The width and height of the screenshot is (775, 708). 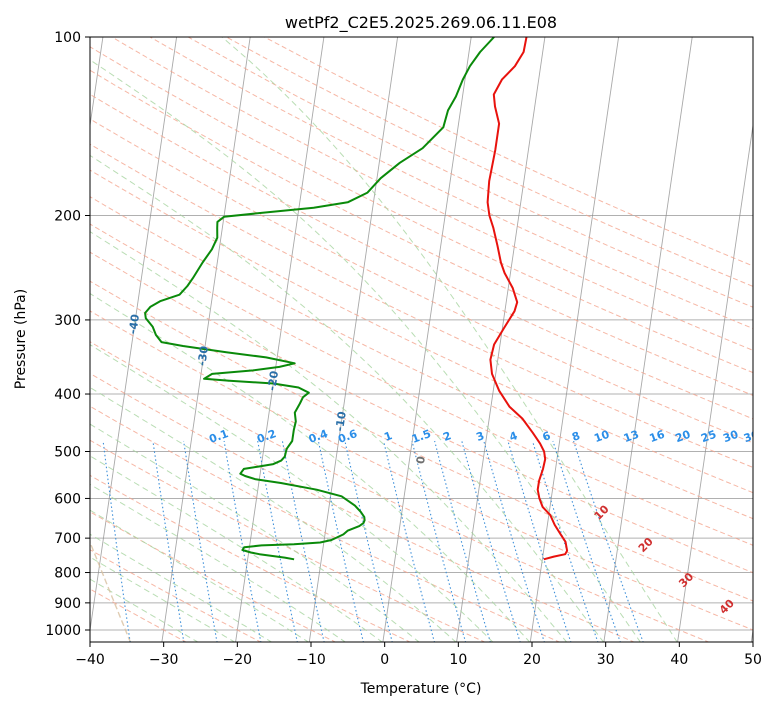 What do you see at coordinates (421, 436) in the screenshot?
I see `mixing-ratio-label: 1.5` at bounding box center [421, 436].